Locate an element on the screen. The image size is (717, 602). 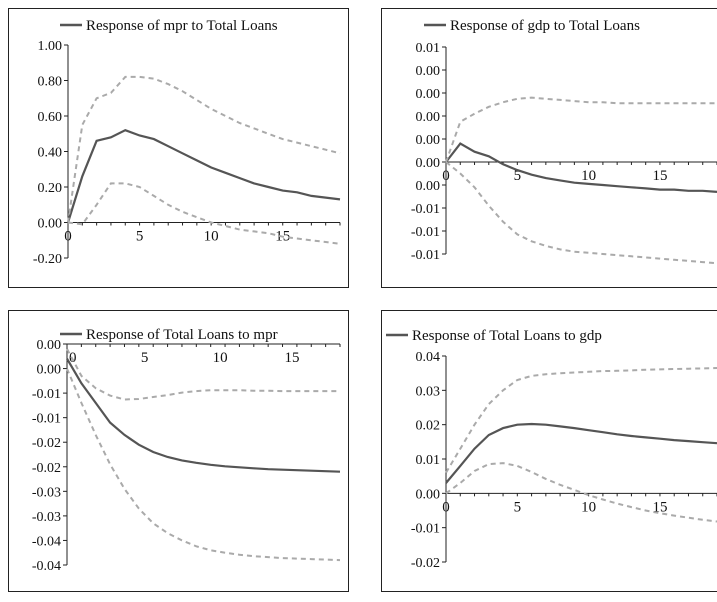
y-tick-label: 0.02 is located at coordinates (428, 426).